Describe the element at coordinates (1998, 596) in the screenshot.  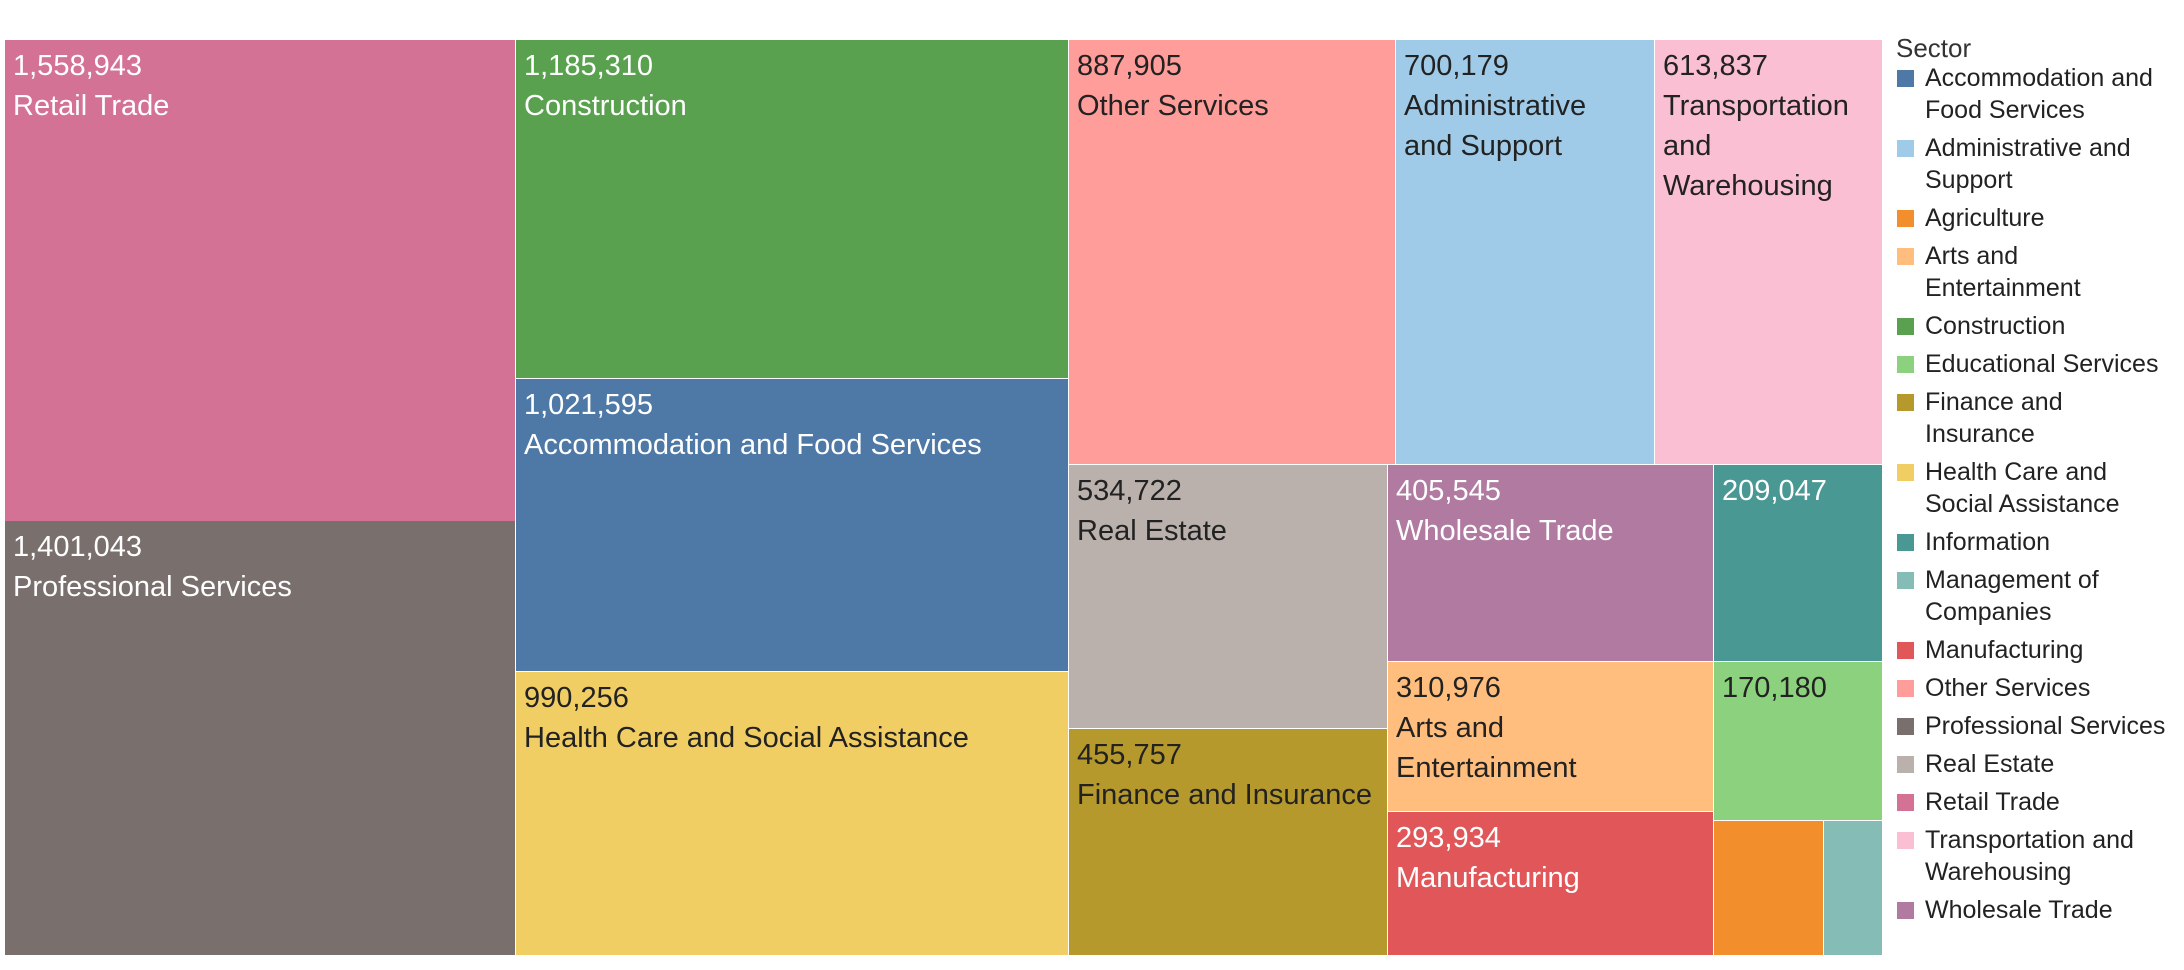
I see `legend-item: Management of Companies` at that location.